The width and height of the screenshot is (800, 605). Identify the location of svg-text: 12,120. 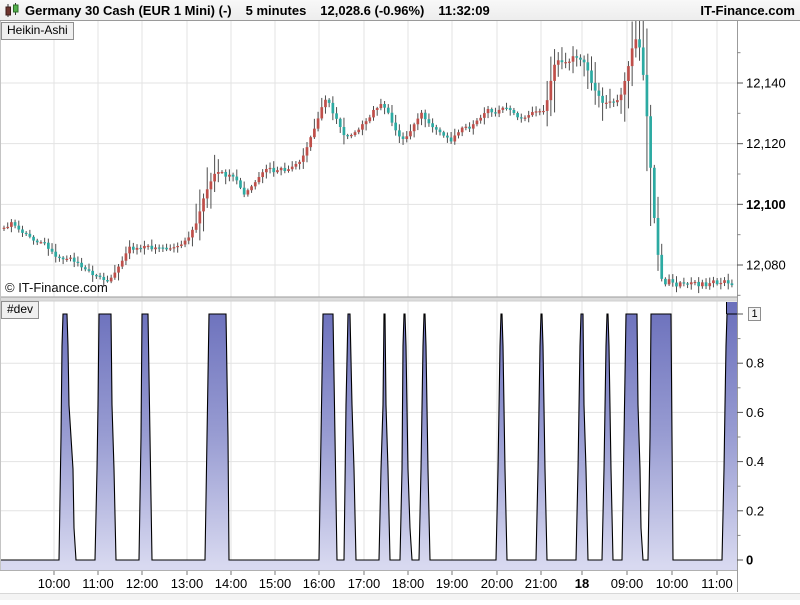
(766, 143).